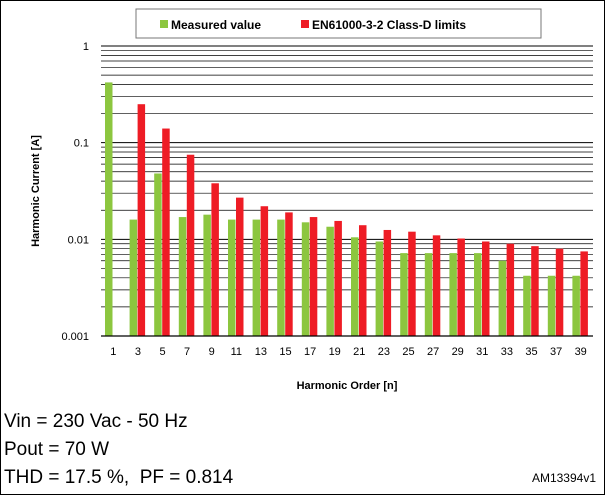 The height and width of the screenshot is (495, 605). I want to click on x-tick-label: 1, so click(113, 352).